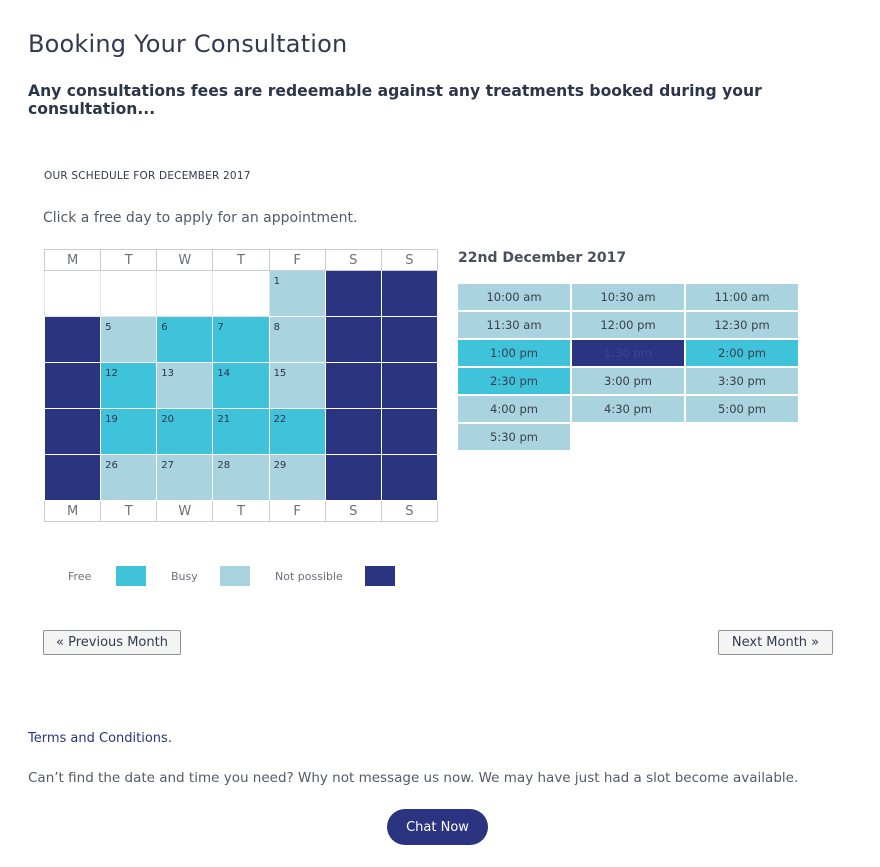 The width and height of the screenshot is (880, 867). Describe the element at coordinates (276, 327) in the screenshot. I see `day-number: 8` at that location.